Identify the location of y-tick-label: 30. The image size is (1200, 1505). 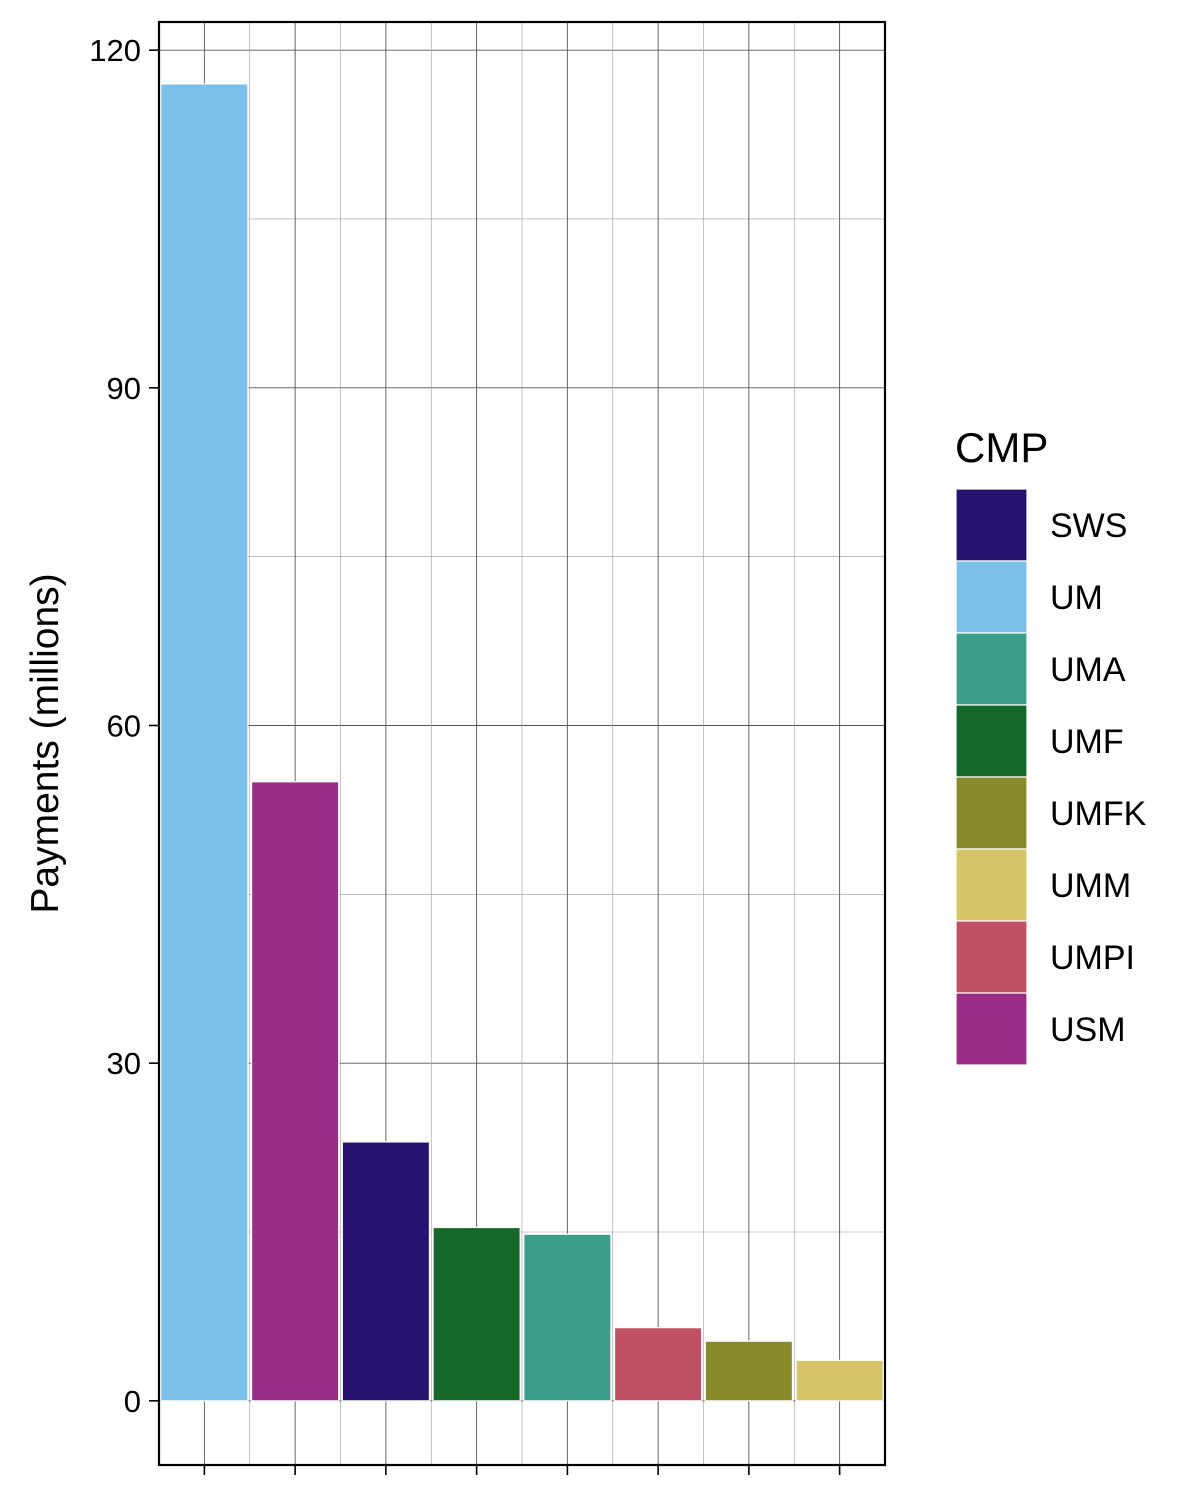
(124, 1063).